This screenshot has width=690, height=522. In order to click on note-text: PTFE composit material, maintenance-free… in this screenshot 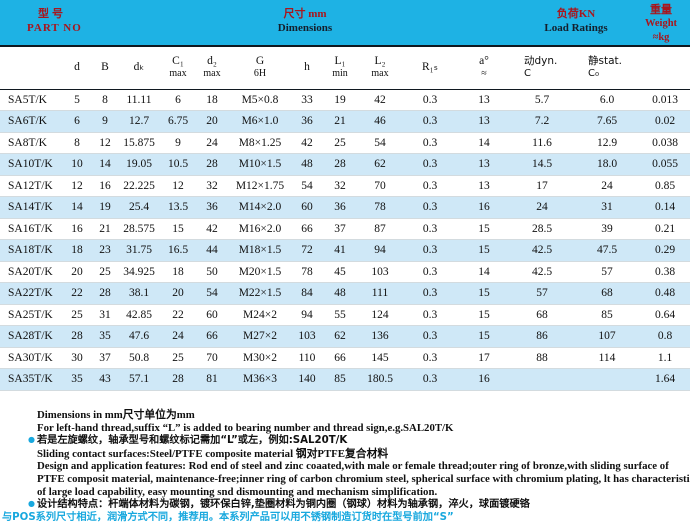, I will do `click(363, 478)`.